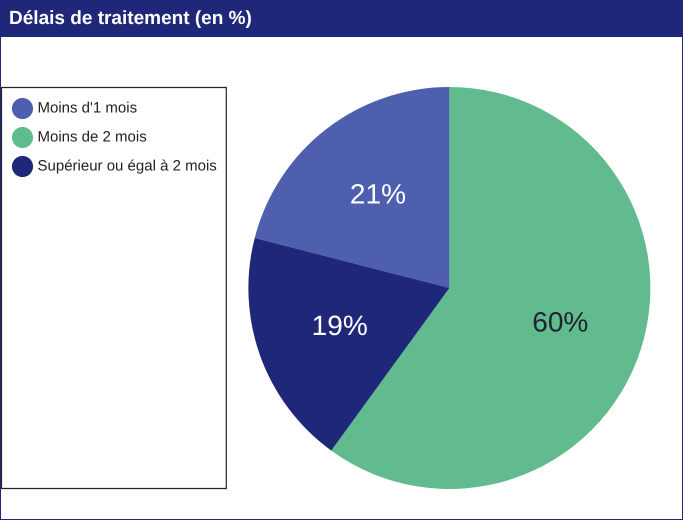 The width and height of the screenshot is (683, 520). I want to click on chart-title: Délais de traitement (en %), so click(341, 19).